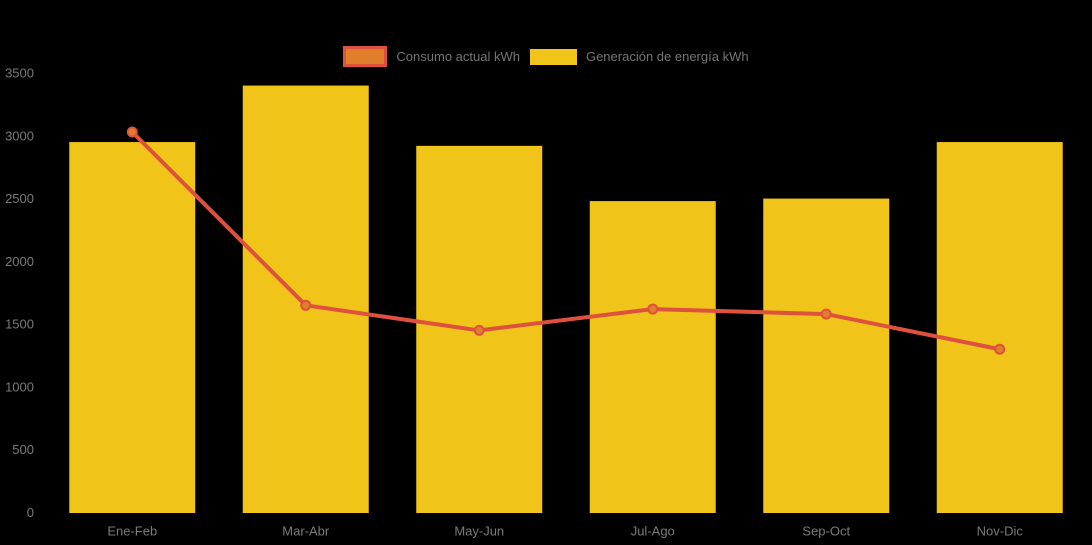  Describe the element at coordinates (826, 531) in the screenshot. I see `x-axis-label-sep-oct: Sep-Oct` at that location.